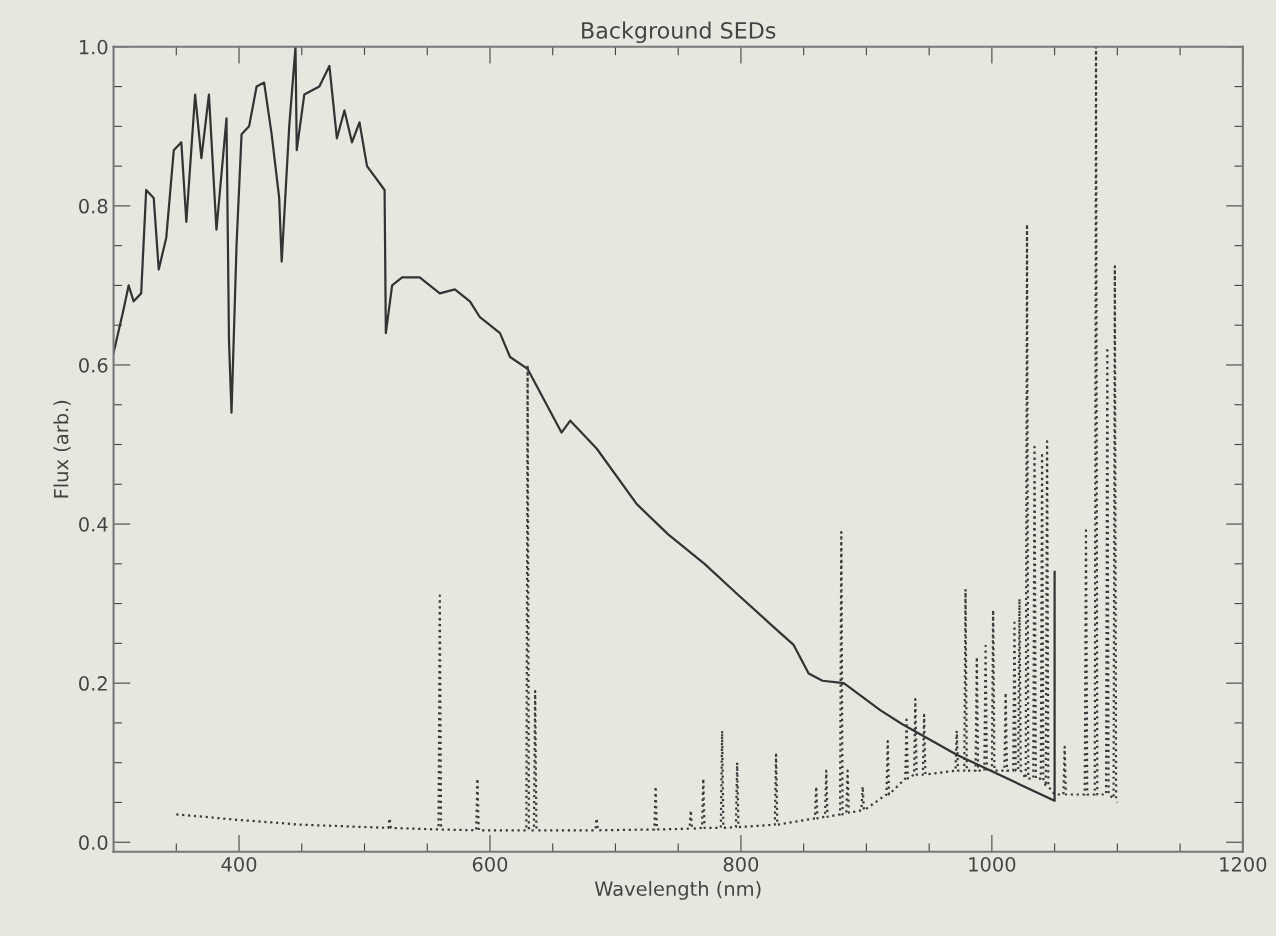 The image size is (1276, 936). What do you see at coordinates (677, 890) in the screenshot?
I see `x-axis-title: Wavelength (nm)` at bounding box center [677, 890].